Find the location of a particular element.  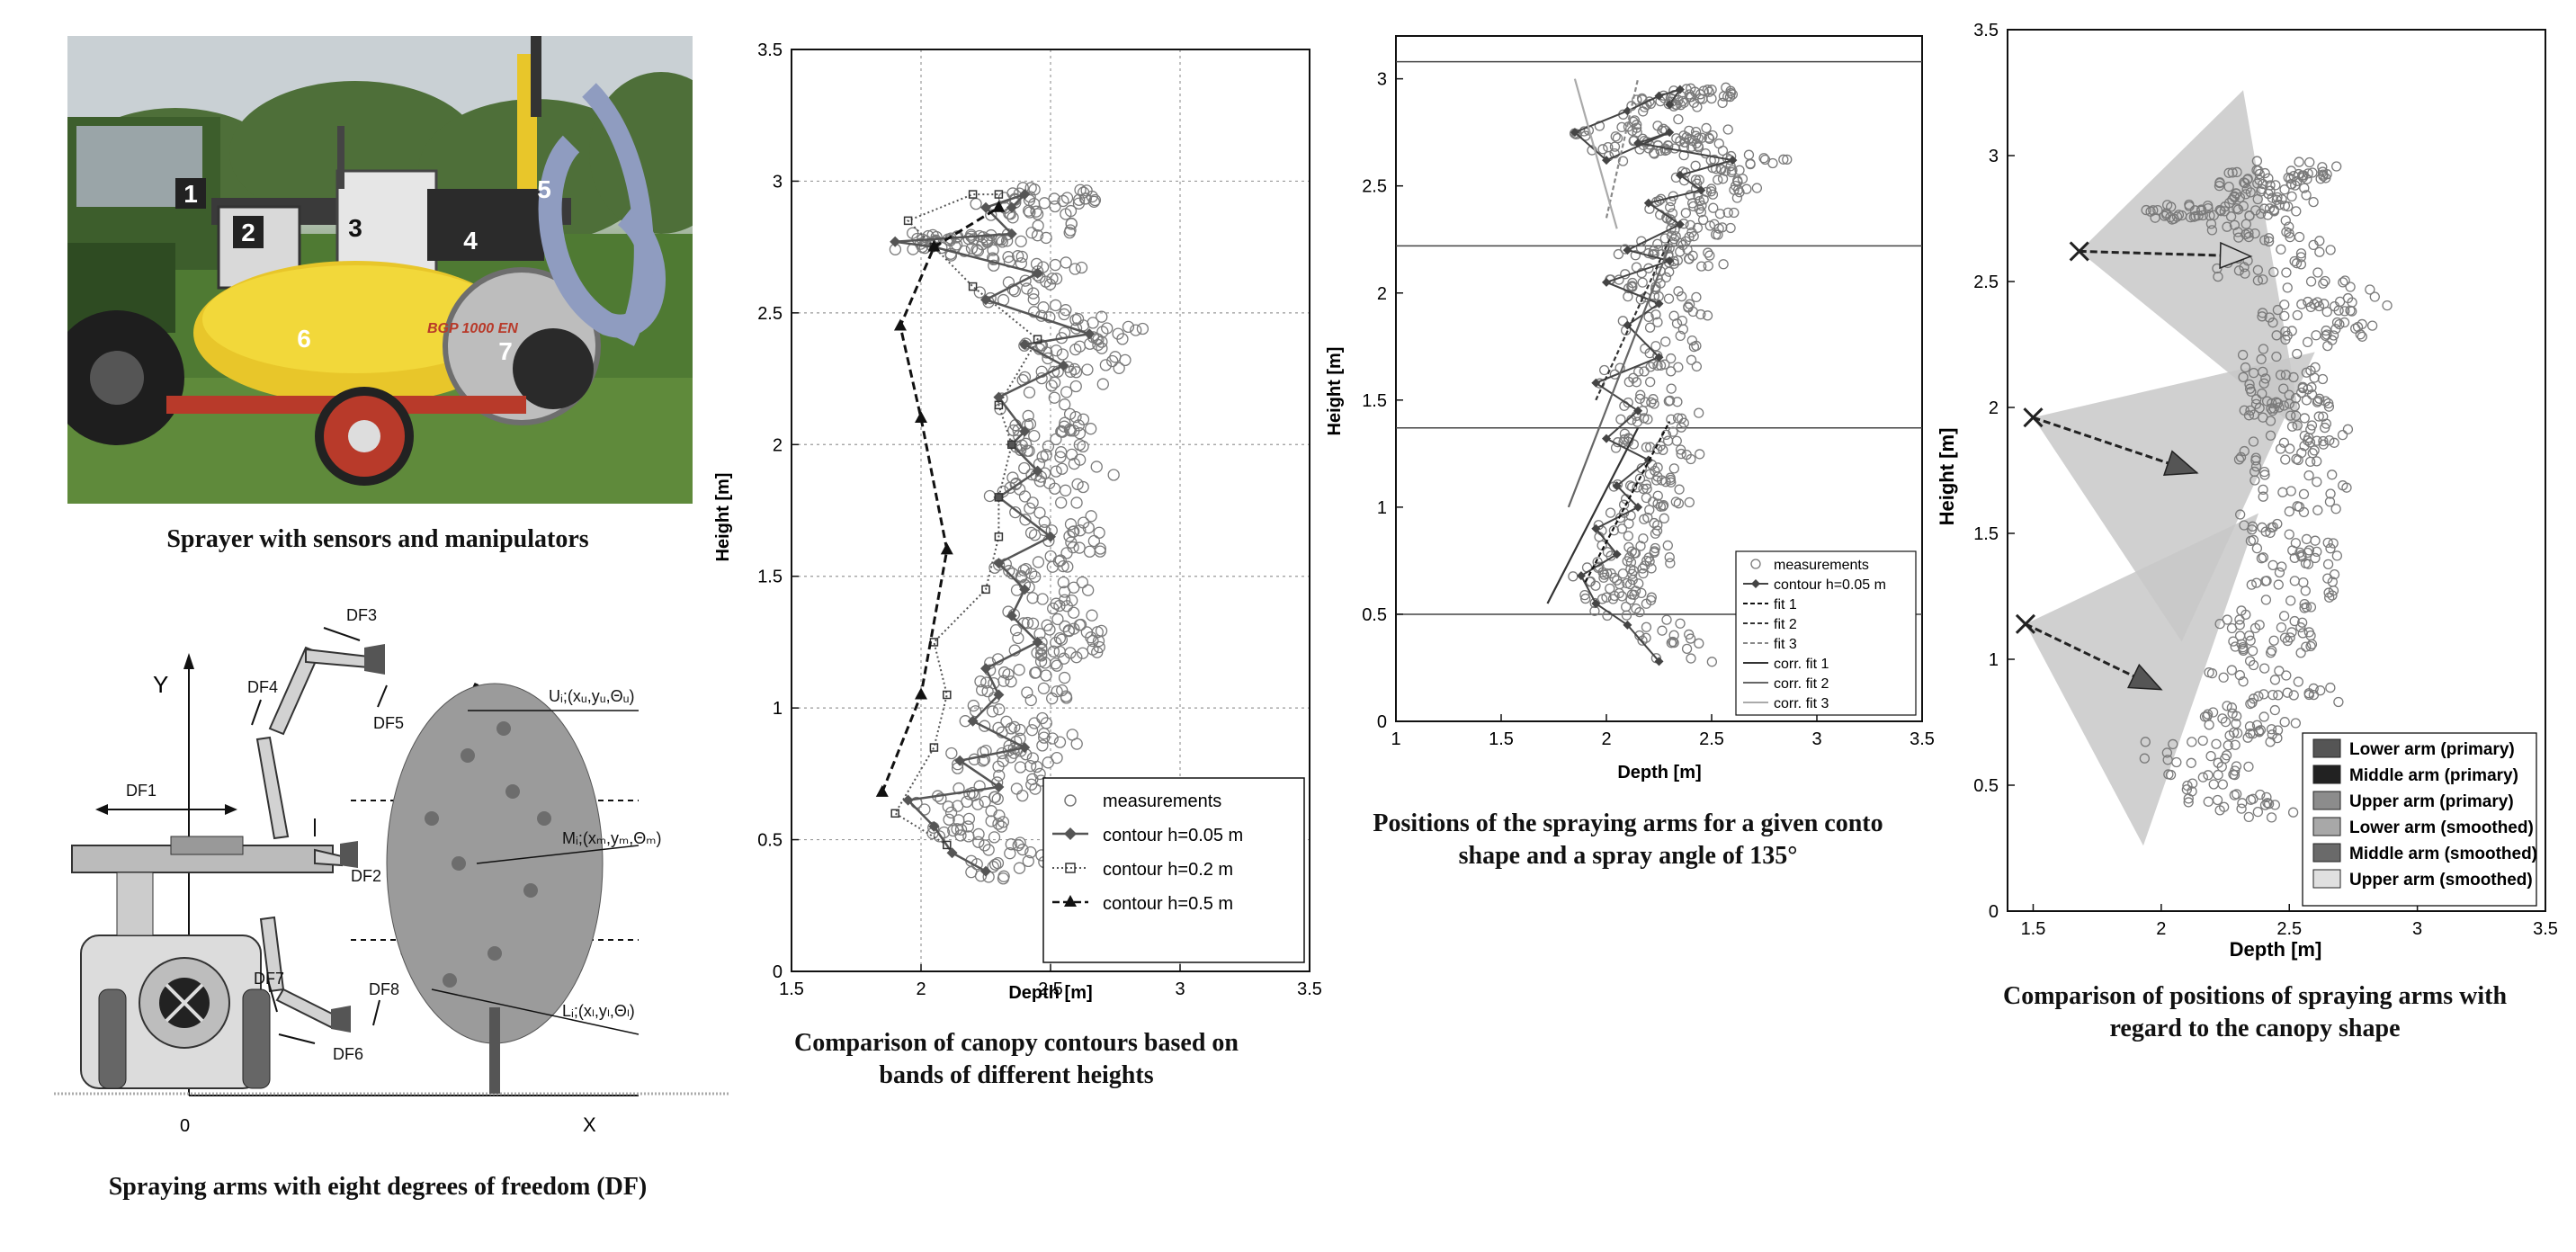

tank-text: BGP 1000 EN is located at coordinates (472, 329).